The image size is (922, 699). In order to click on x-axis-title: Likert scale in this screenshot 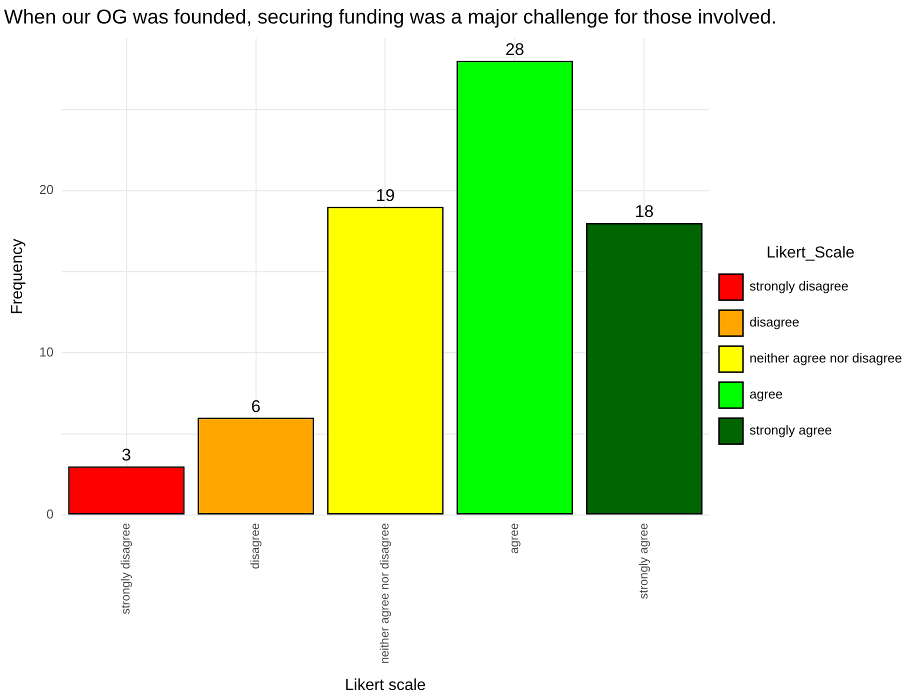, I will do `click(385, 685)`.